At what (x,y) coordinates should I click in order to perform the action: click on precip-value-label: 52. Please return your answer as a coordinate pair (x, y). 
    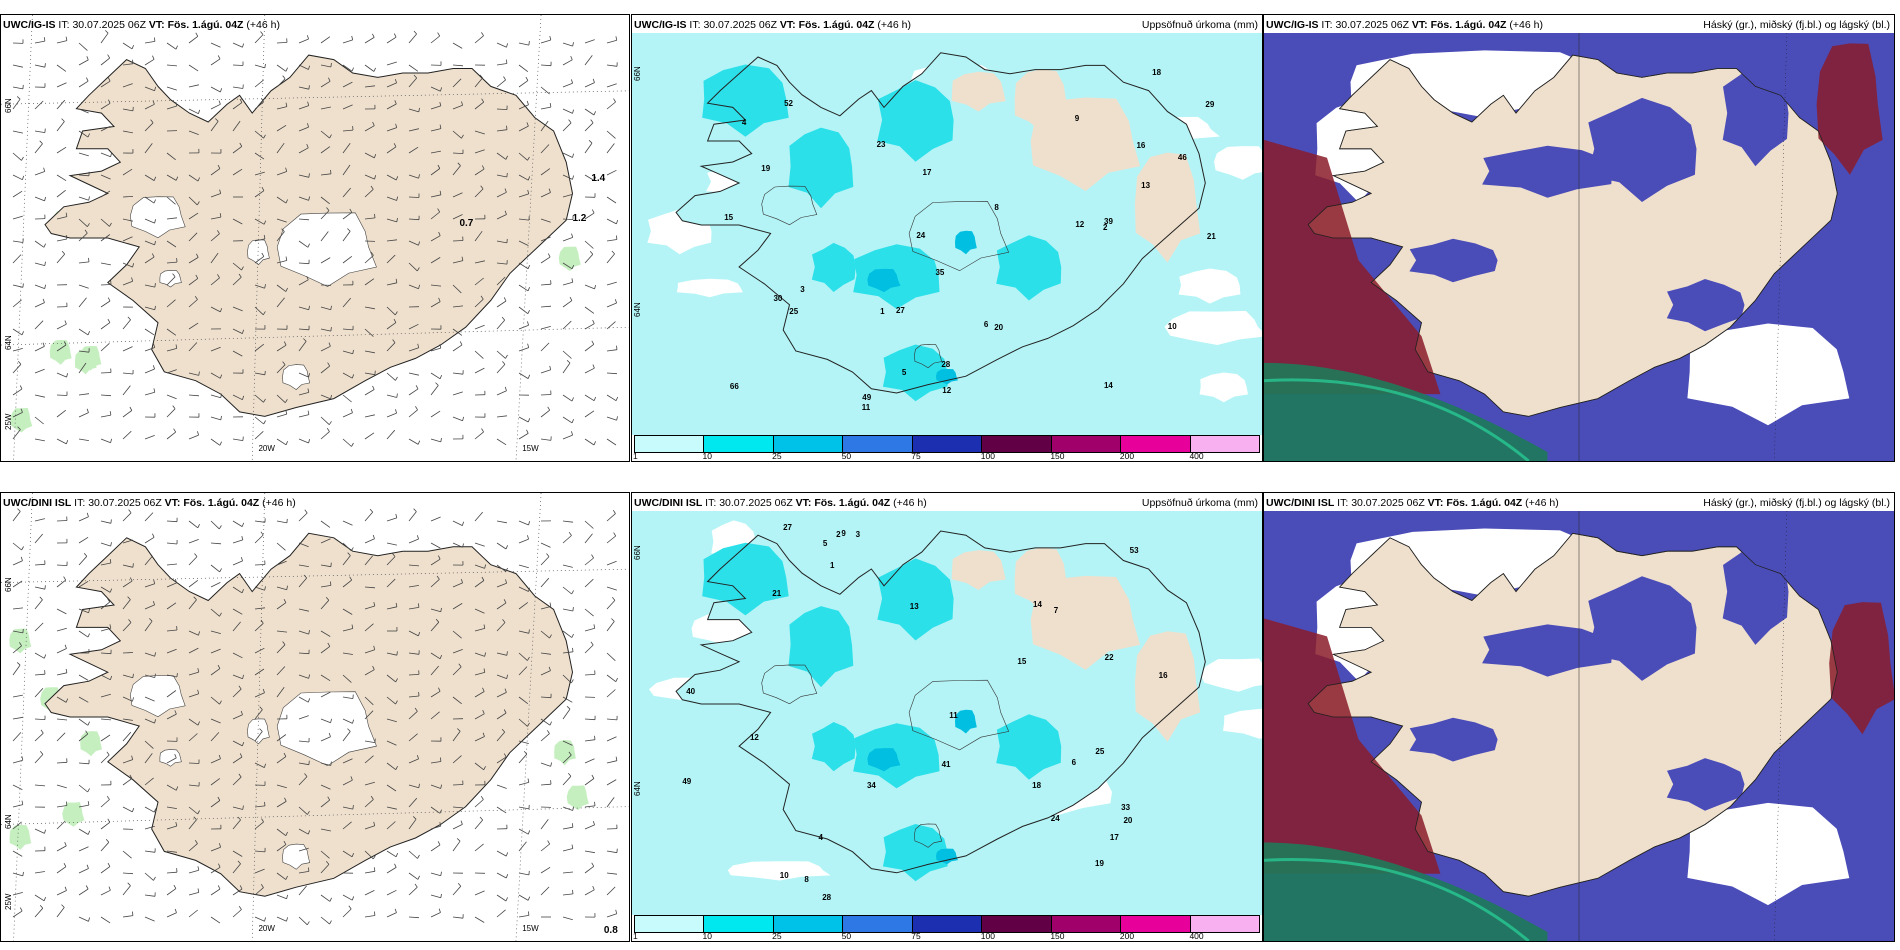
    Looking at the image, I should click on (788, 104).